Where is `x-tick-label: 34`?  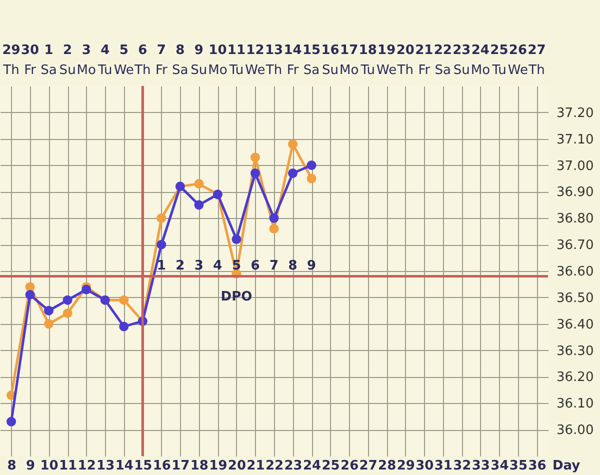 x-tick-label: 34 is located at coordinates (499, 466).